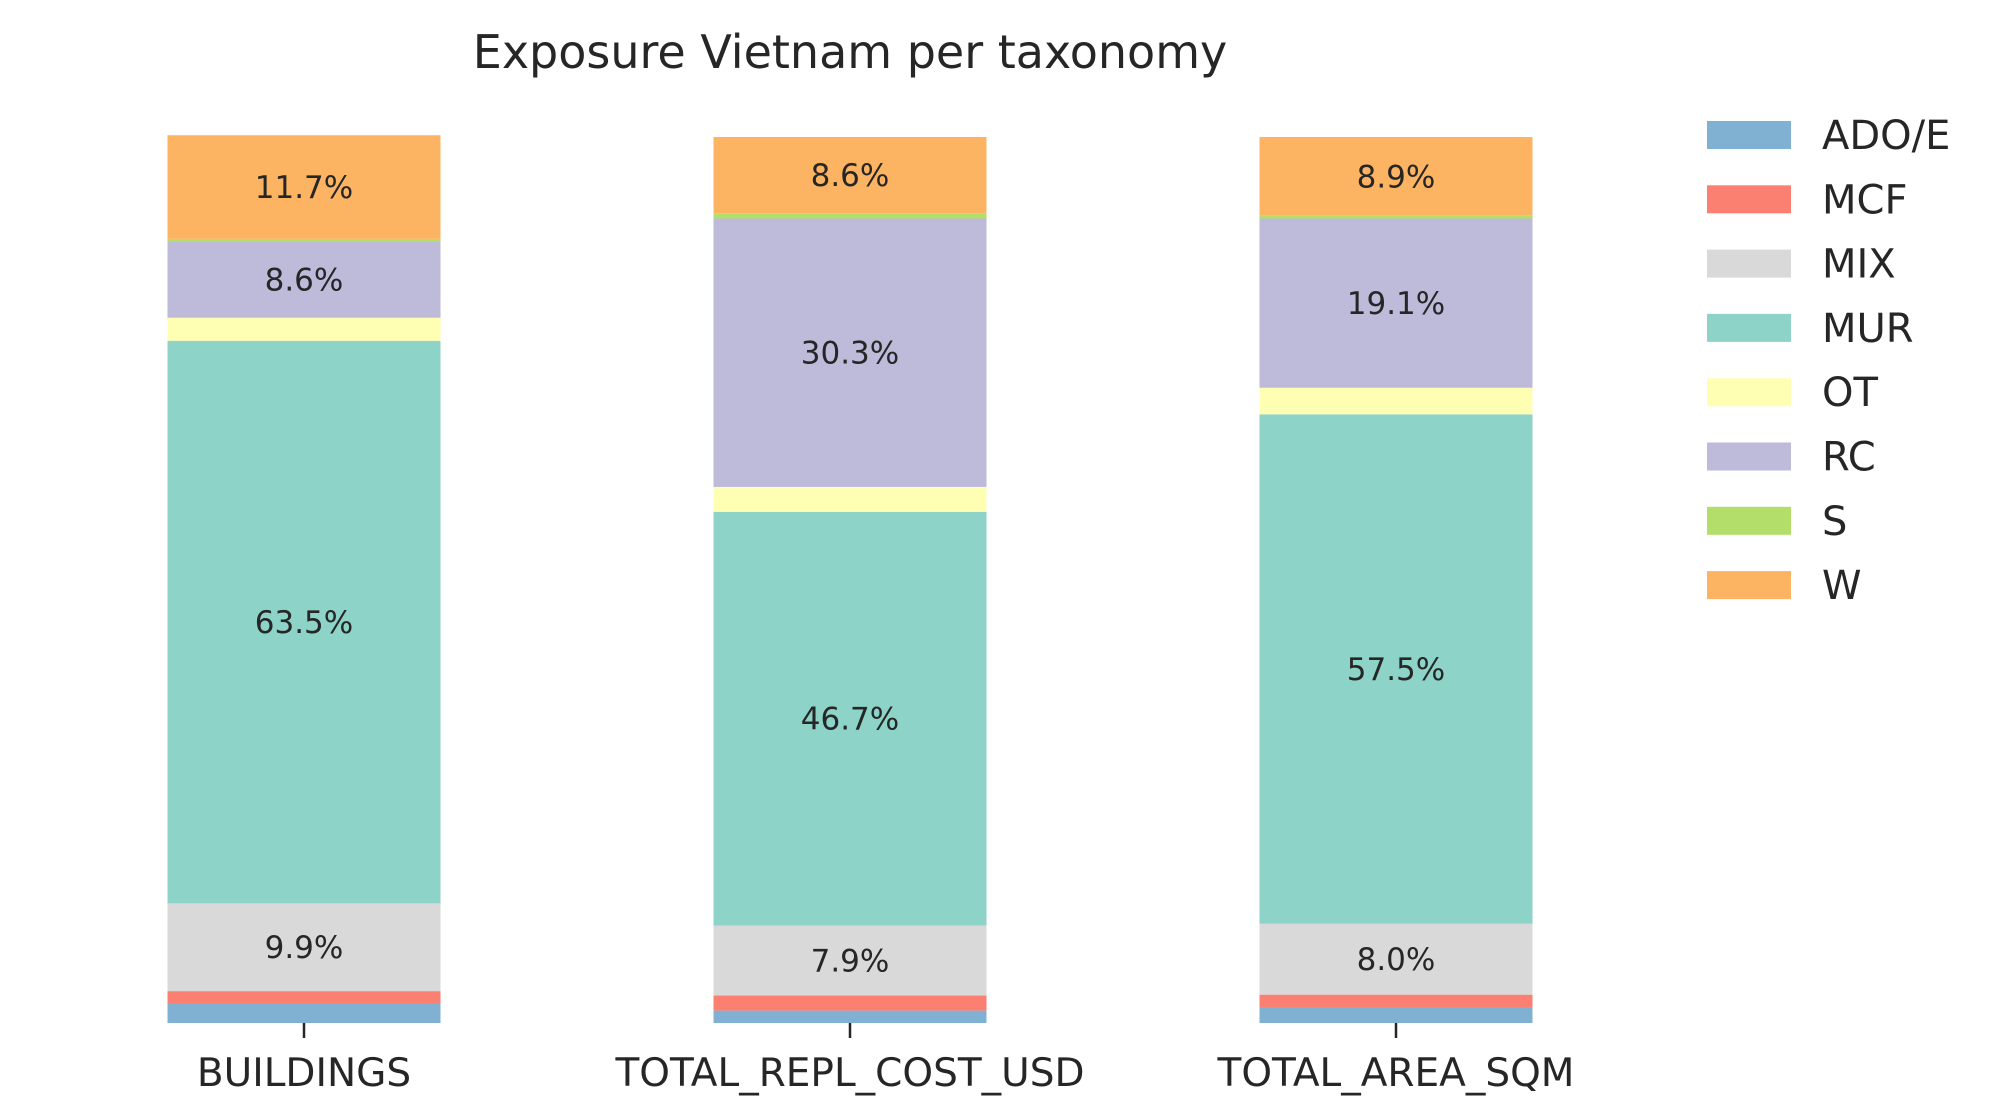 This screenshot has width=1992, height=1119. Describe the element at coordinates (1749, 135) in the screenshot. I see `legend-swatch-ado-e` at that location.